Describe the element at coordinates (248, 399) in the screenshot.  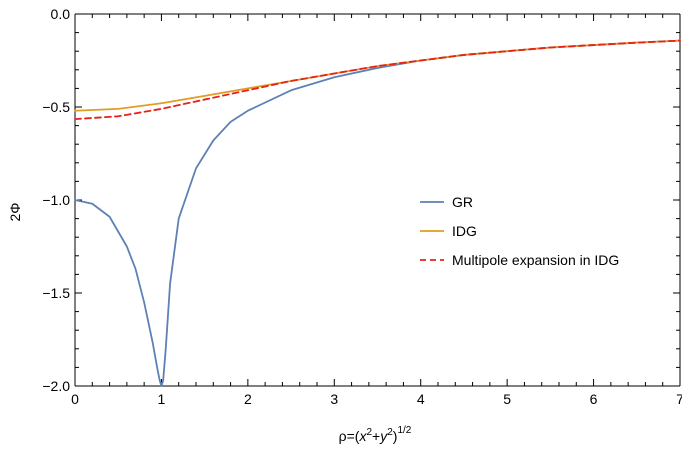
I see `x-tick-label: 2` at that location.